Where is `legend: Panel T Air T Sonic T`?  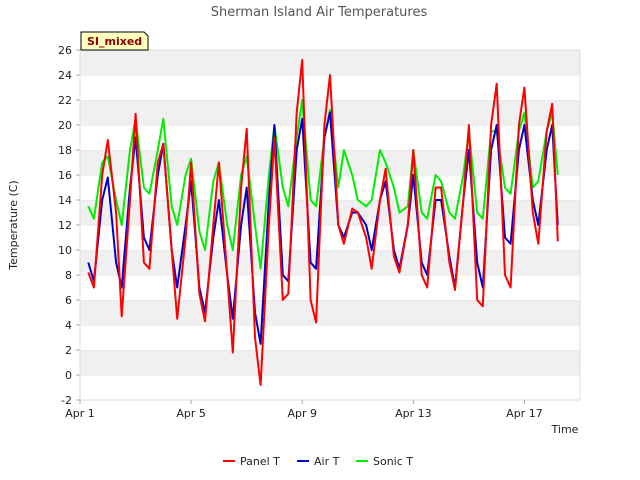
legend: Panel T Air T Sonic T is located at coordinates (318, 461).